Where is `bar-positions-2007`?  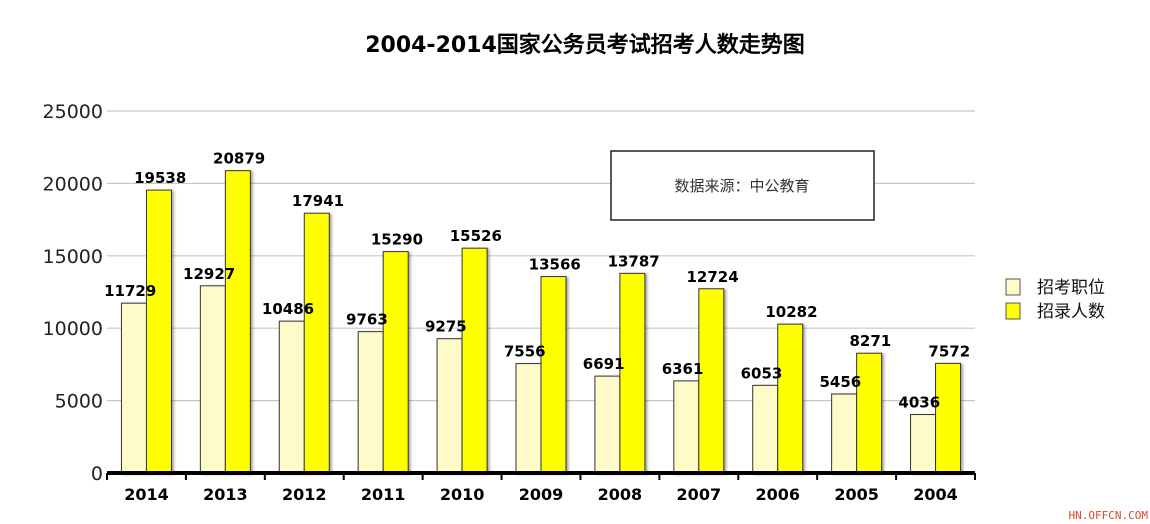
bar-positions-2007 is located at coordinates (686, 427).